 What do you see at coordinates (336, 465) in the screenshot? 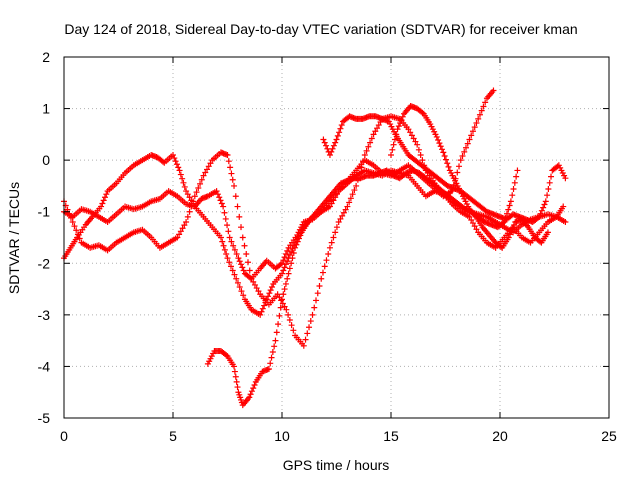
I see `x-axis-title: GPS time / hours` at bounding box center [336, 465].